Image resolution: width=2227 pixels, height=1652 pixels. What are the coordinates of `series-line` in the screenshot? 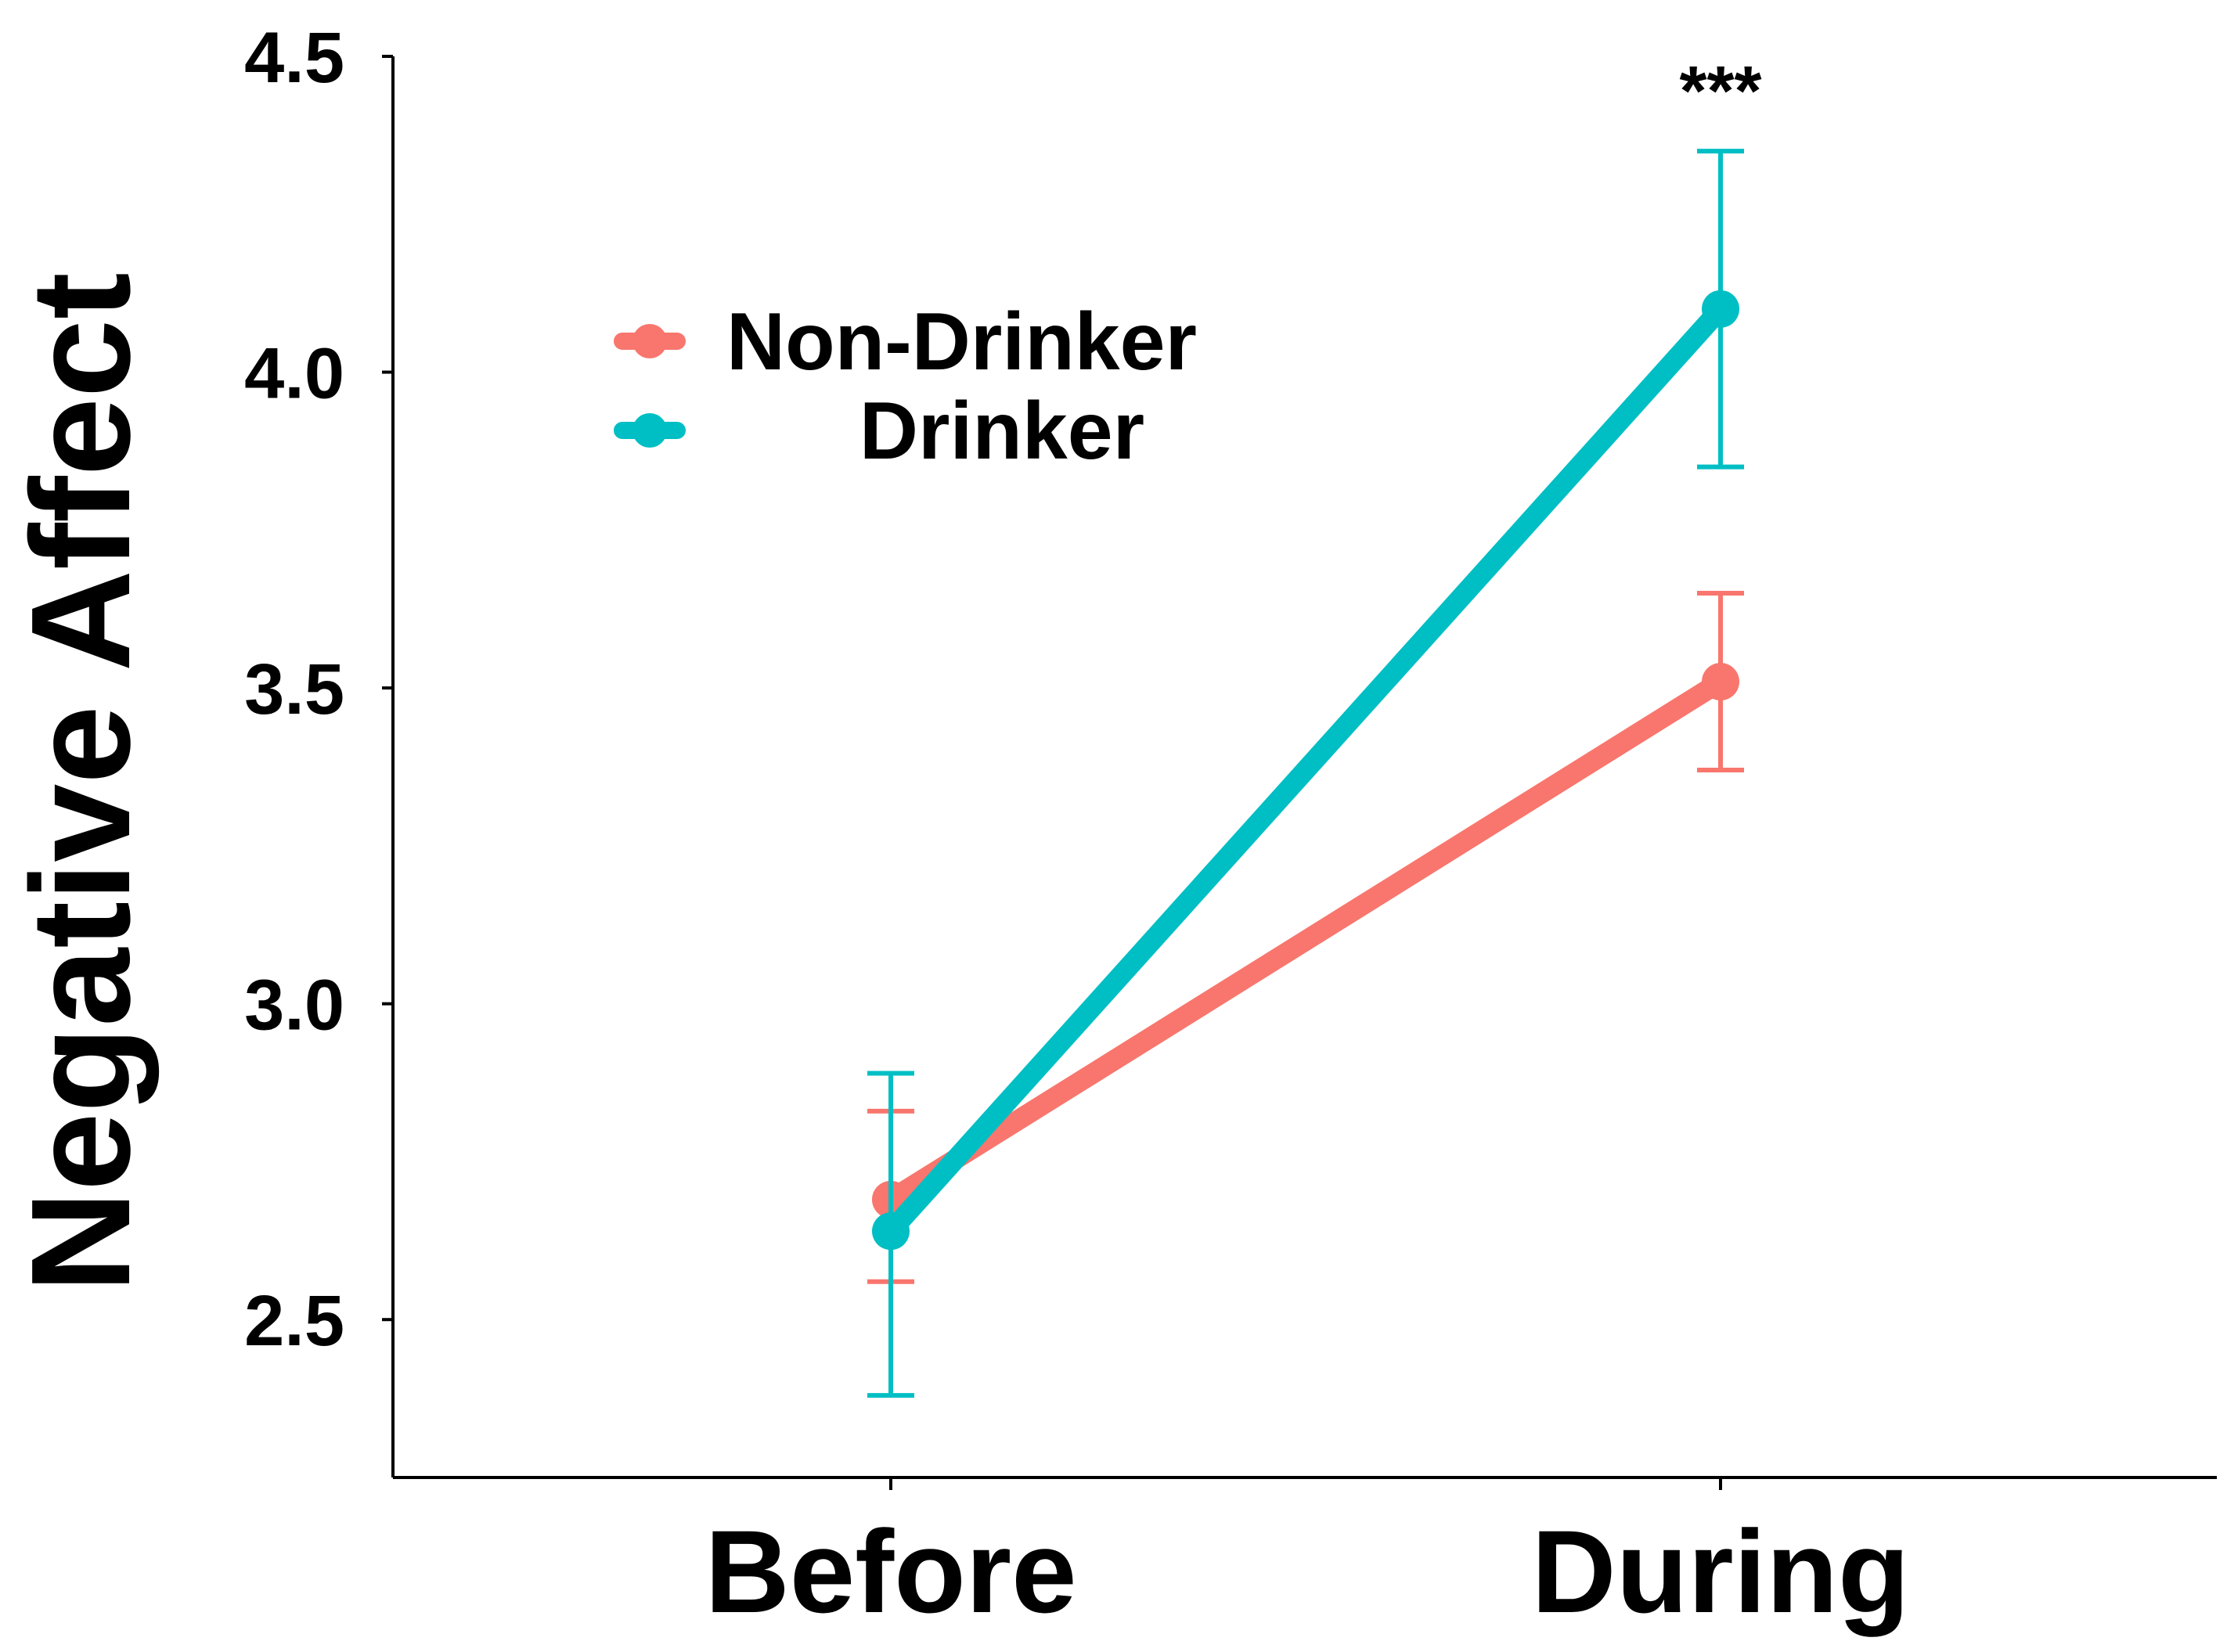 It's located at (1306, 940).